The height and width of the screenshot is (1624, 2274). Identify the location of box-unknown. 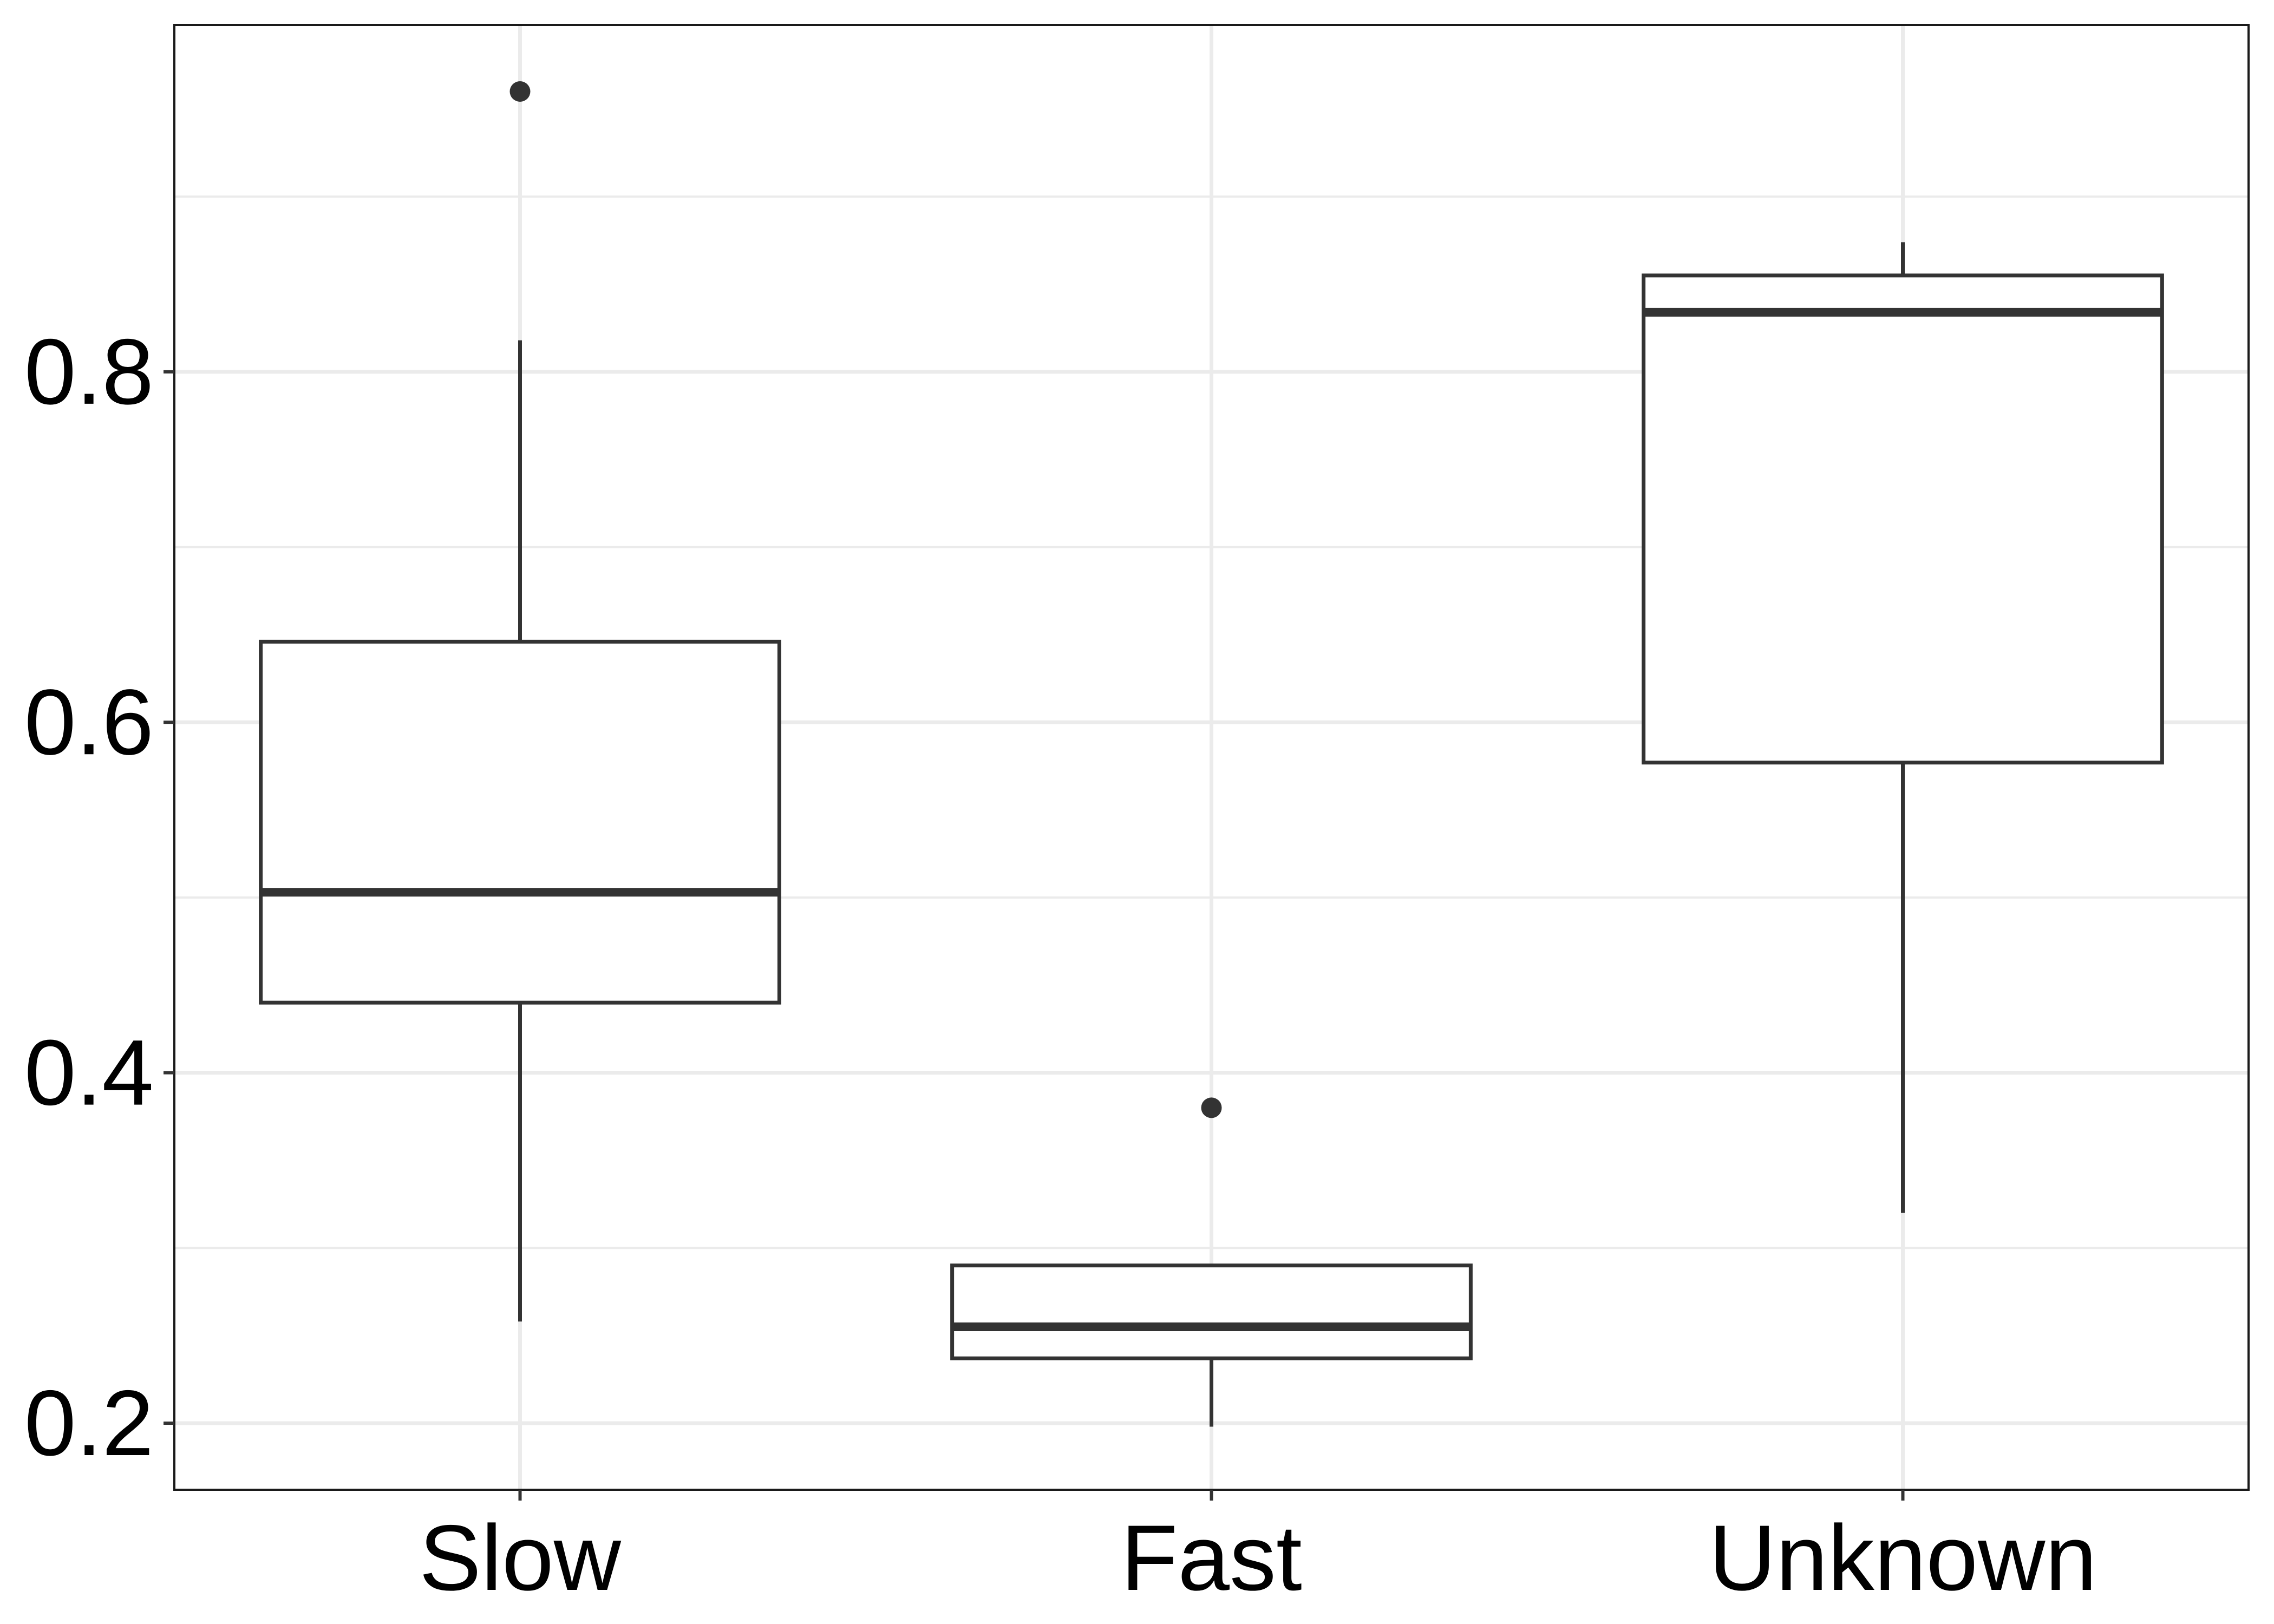
(1903, 727).